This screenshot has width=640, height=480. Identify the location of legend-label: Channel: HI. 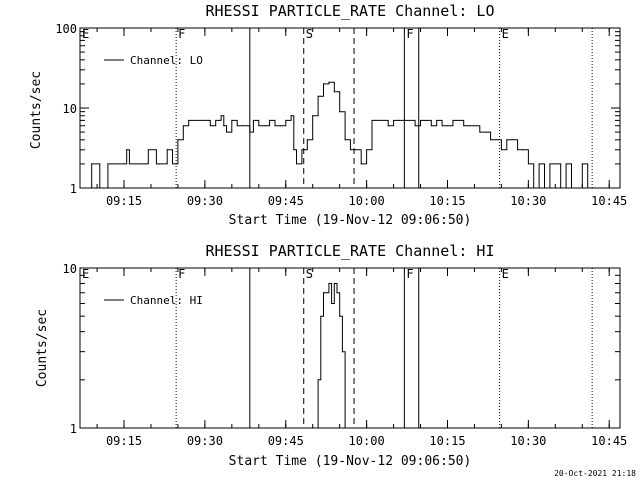
(166, 300).